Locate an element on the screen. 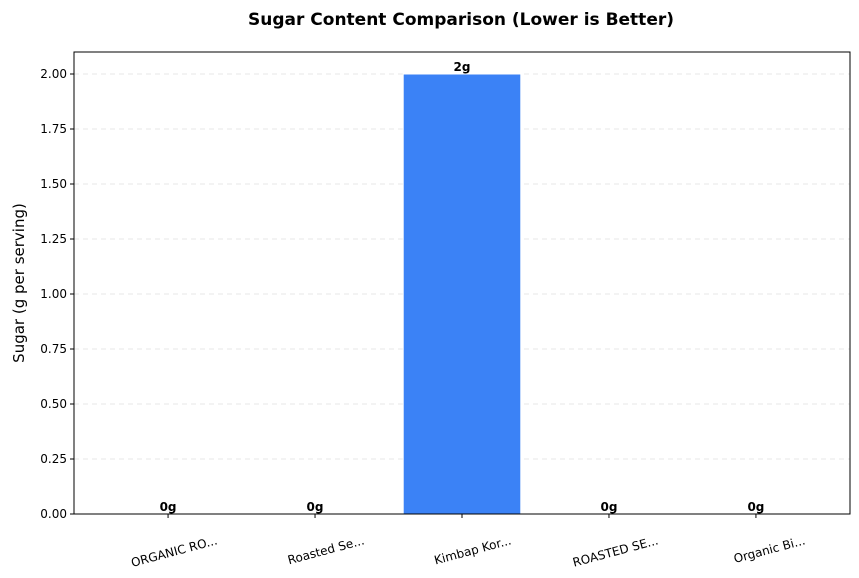 Image resolution: width=859 pixels, height=578 pixels. y-tick-label: 1.75 is located at coordinates (53, 129).